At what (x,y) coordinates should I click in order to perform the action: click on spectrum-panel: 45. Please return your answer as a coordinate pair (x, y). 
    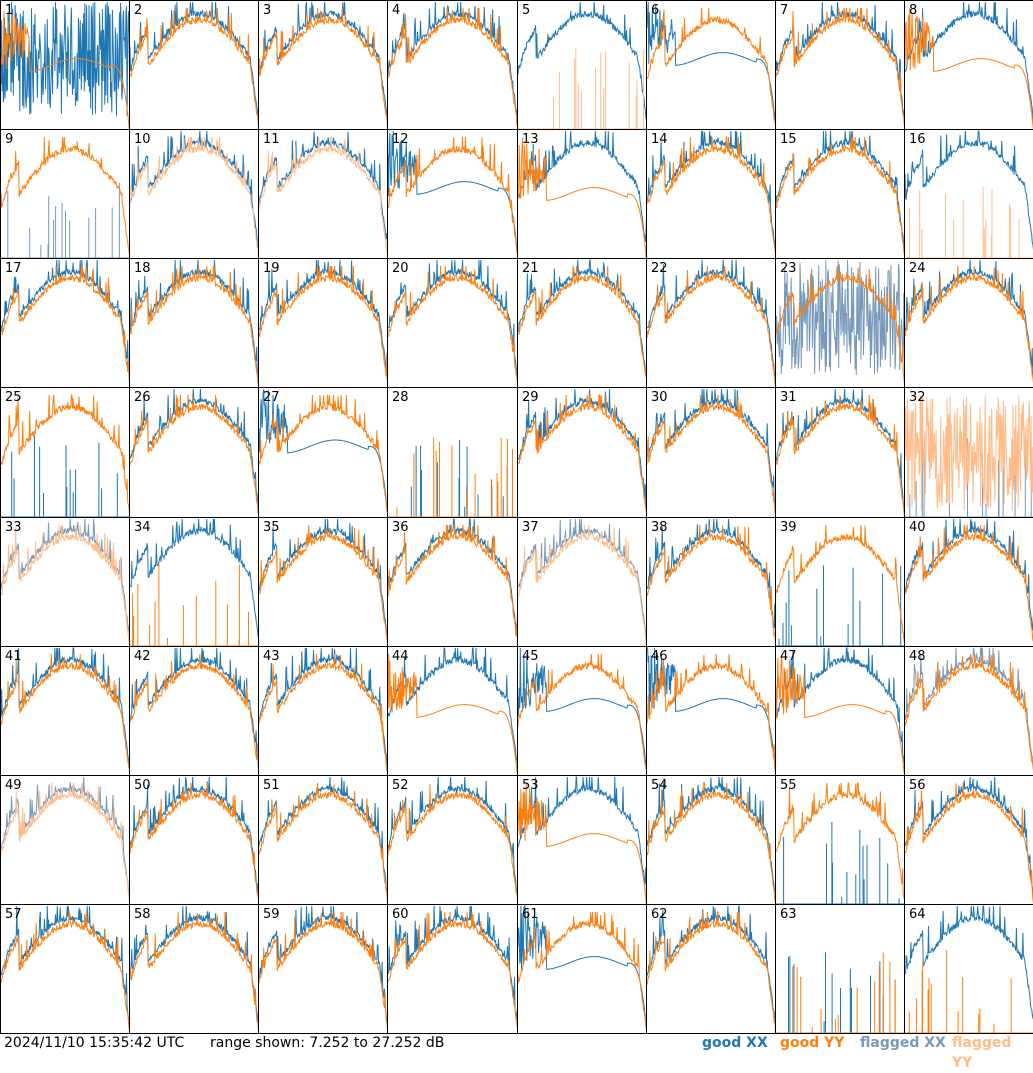
    Looking at the image, I should click on (582, 711).